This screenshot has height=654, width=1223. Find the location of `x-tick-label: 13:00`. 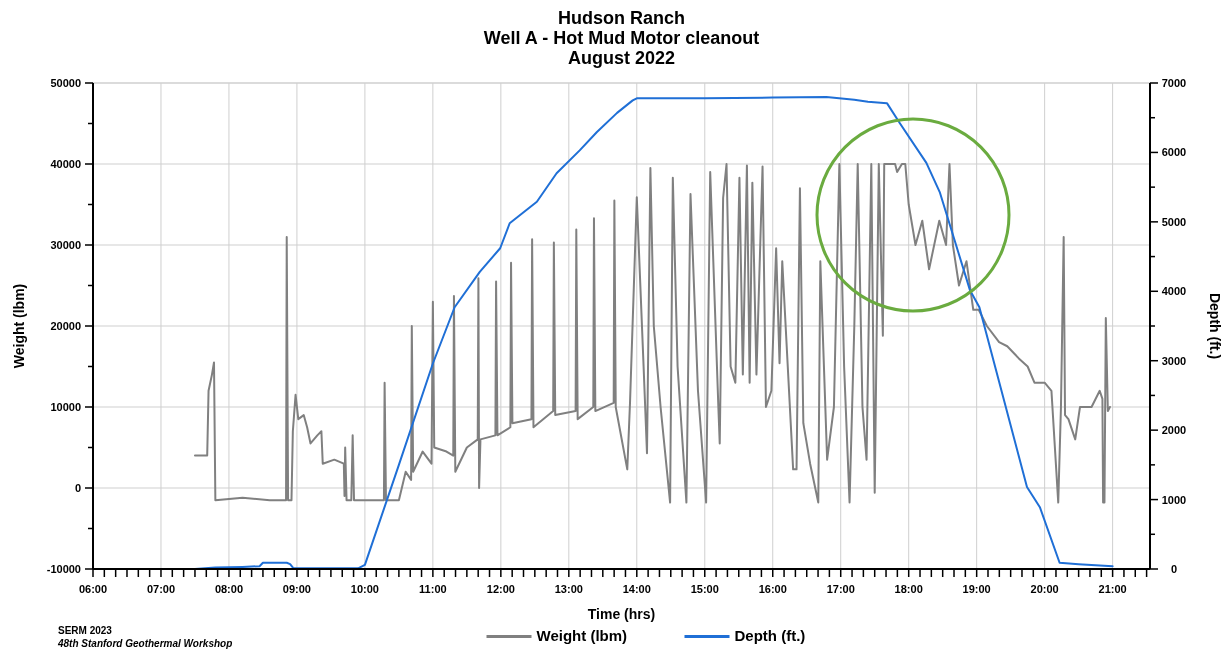

x-tick-label: 13:00 is located at coordinates (568, 589).